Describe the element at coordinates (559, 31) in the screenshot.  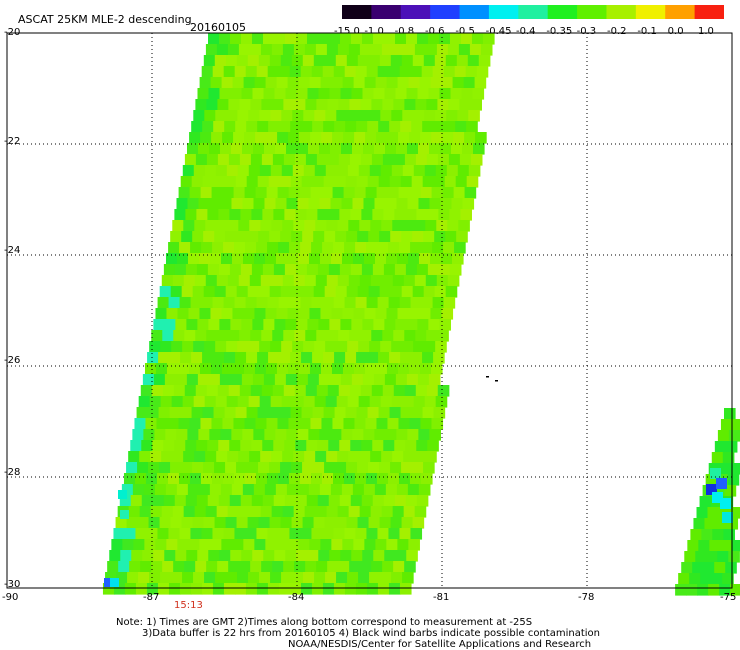
I see `colorbar-tick-label: -0.35` at that location.